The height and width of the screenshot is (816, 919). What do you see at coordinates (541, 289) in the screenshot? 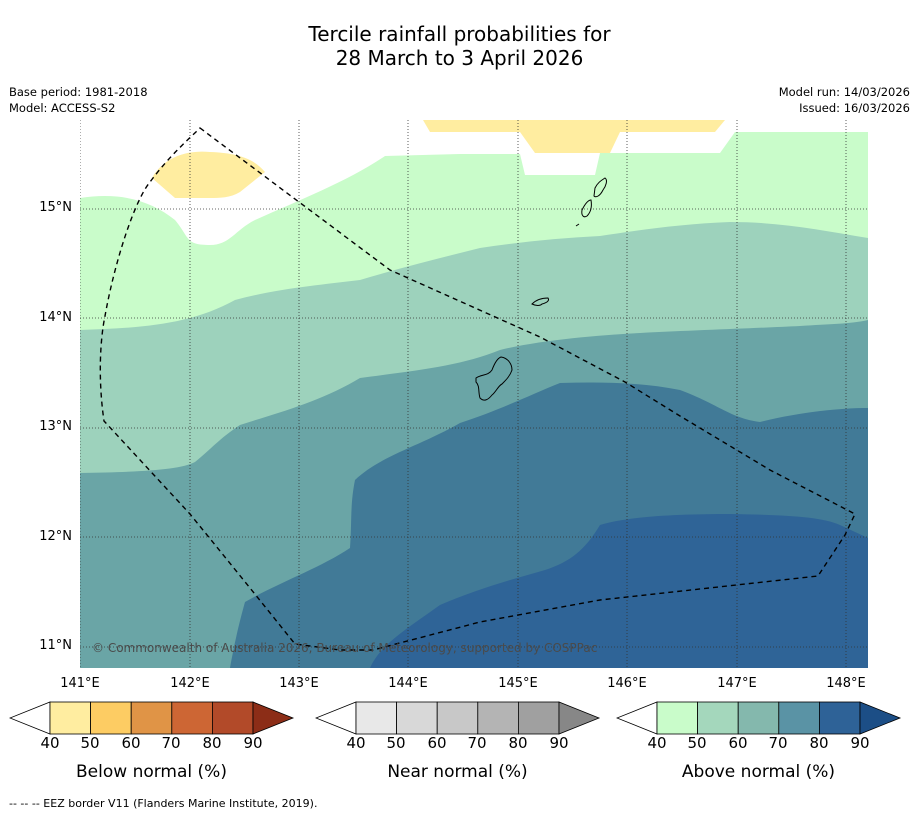
I see `islands` at bounding box center [541, 289].